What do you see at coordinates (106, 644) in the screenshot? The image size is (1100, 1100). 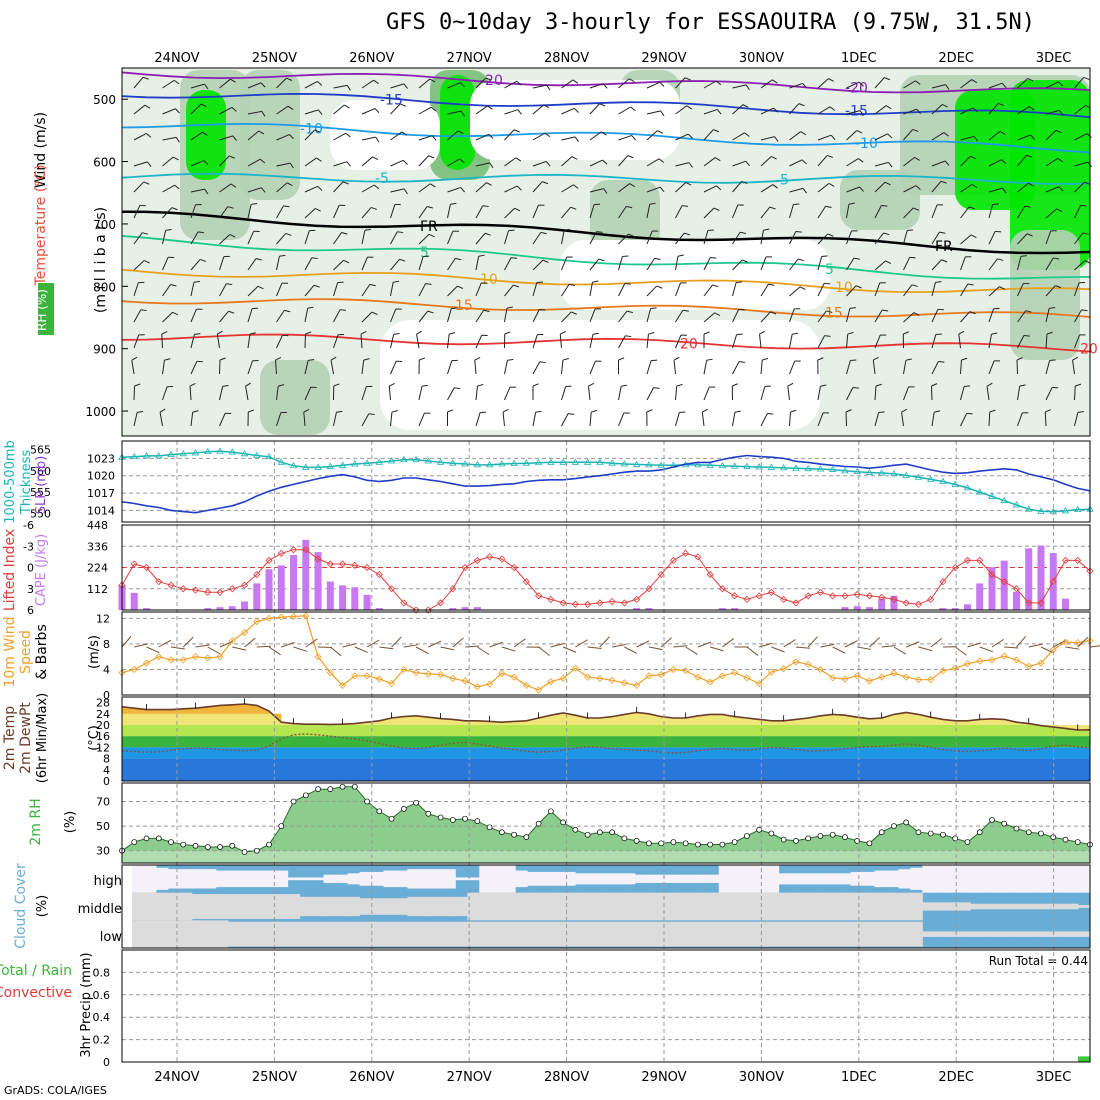 I see `wind-tick: 8` at bounding box center [106, 644].